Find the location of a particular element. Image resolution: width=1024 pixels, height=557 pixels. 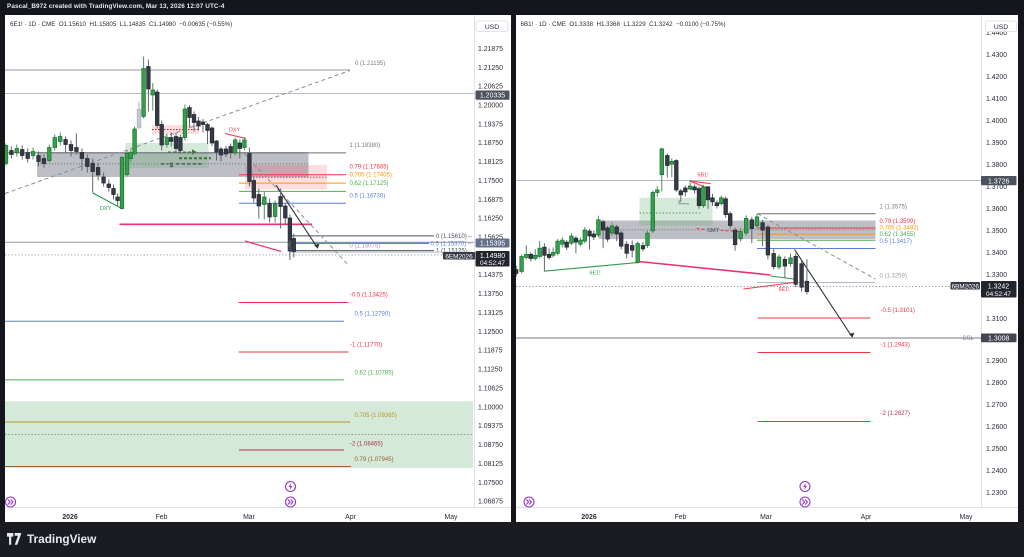

svg-text: 1.06875 is located at coordinates (490, 501).